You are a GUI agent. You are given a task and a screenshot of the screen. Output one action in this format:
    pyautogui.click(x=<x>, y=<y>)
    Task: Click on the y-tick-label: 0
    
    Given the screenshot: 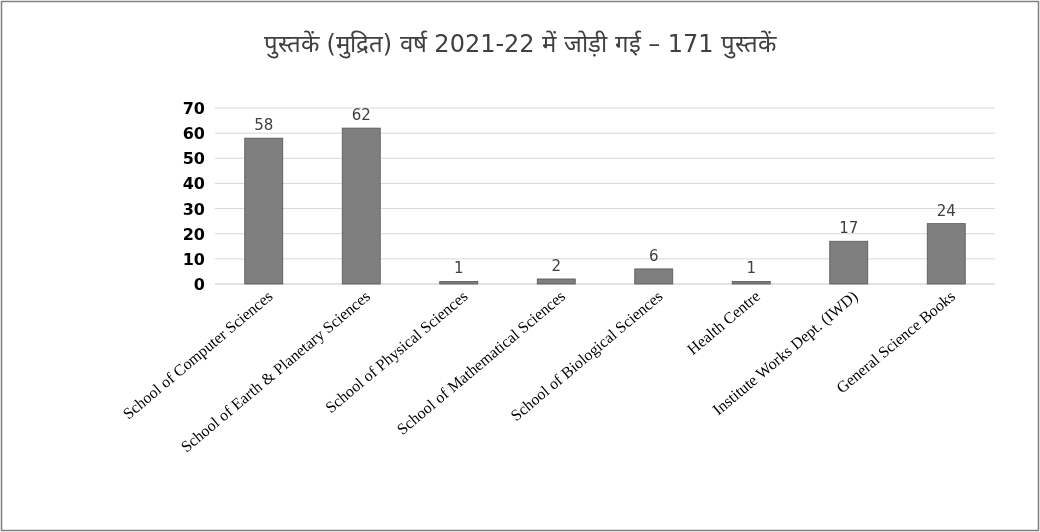 What is the action you would take?
    pyautogui.click(x=199, y=284)
    